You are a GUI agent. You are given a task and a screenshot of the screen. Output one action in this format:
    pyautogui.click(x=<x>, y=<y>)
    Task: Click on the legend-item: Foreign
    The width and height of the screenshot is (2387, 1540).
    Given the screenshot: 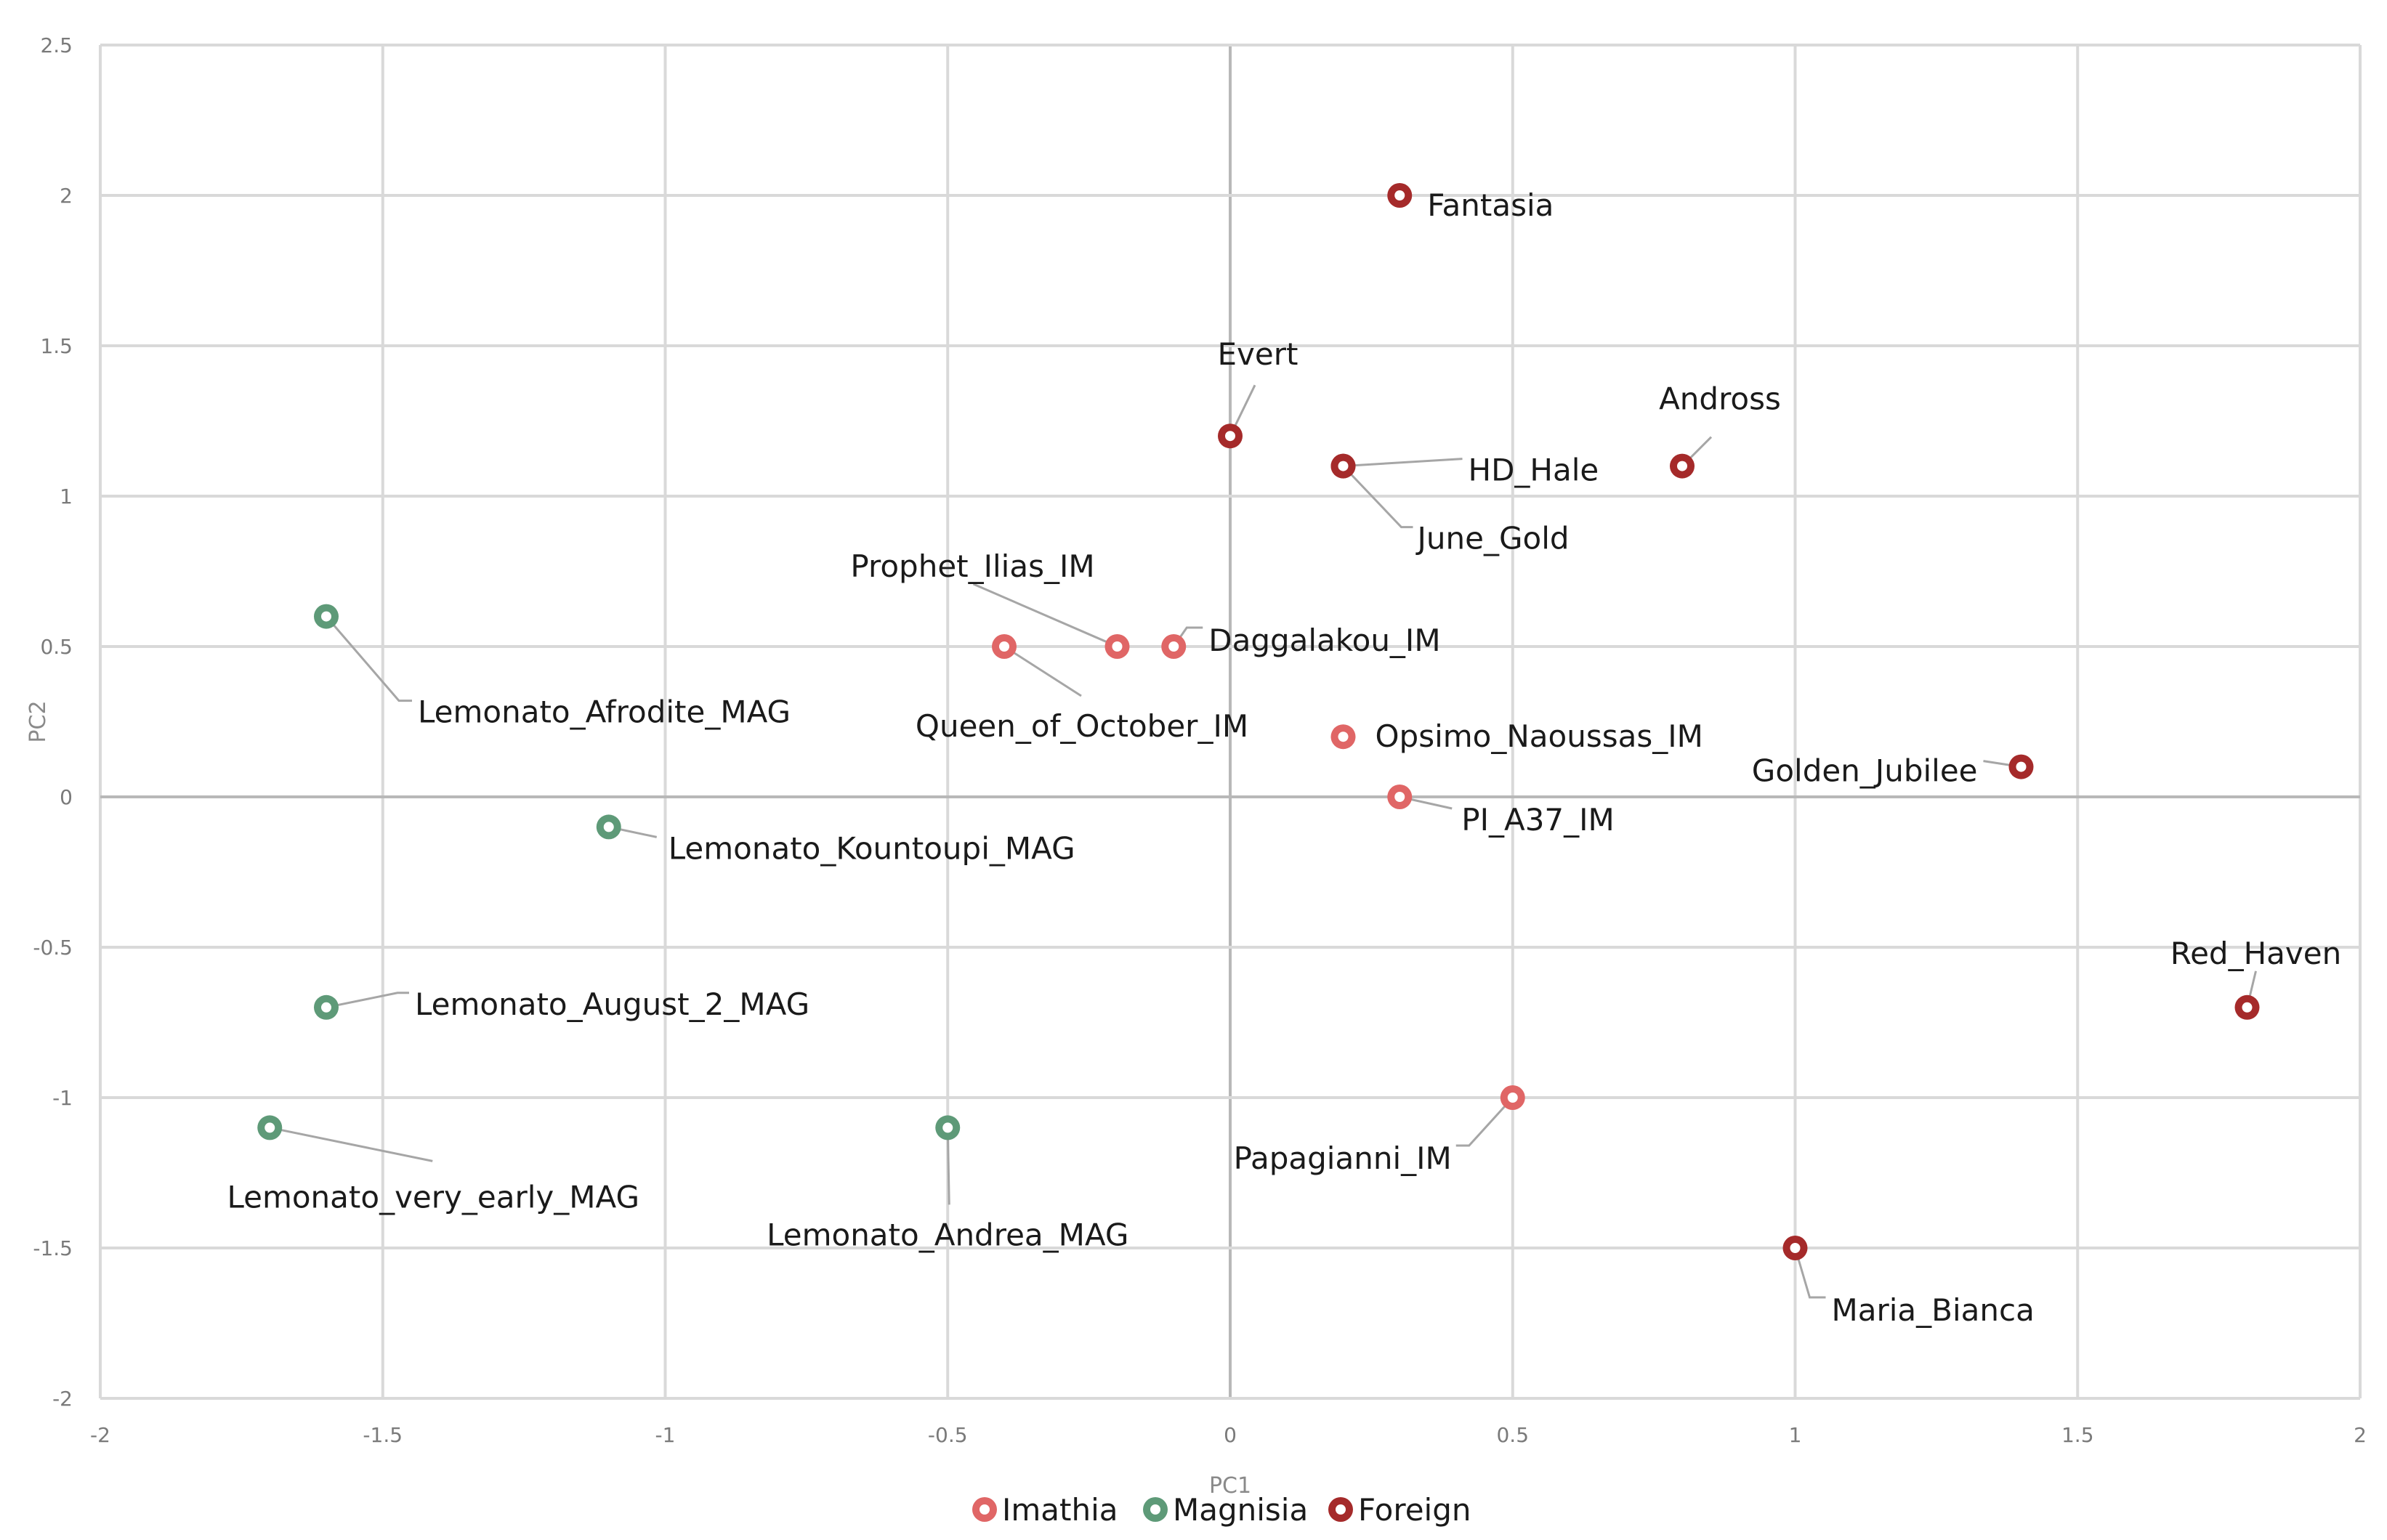 What is the action you would take?
    pyautogui.click(x=1400, y=1510)
    